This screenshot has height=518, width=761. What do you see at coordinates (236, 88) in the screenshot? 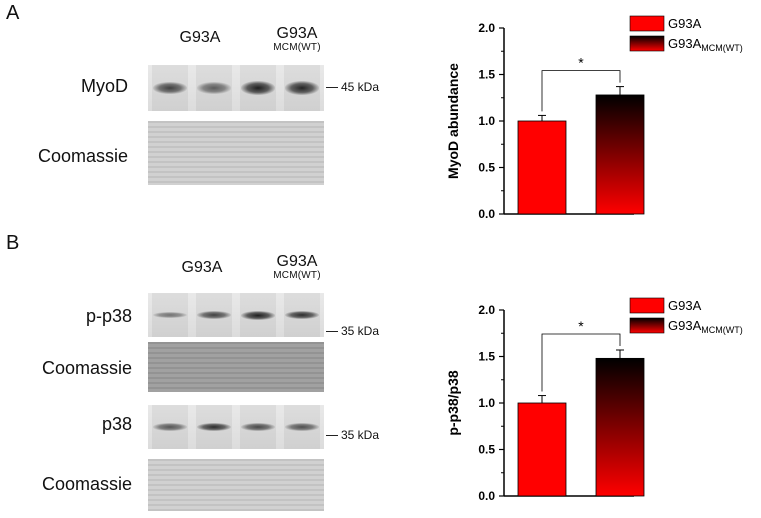
I see `panel-a-myod-blot` at bounding box center [236, 88].